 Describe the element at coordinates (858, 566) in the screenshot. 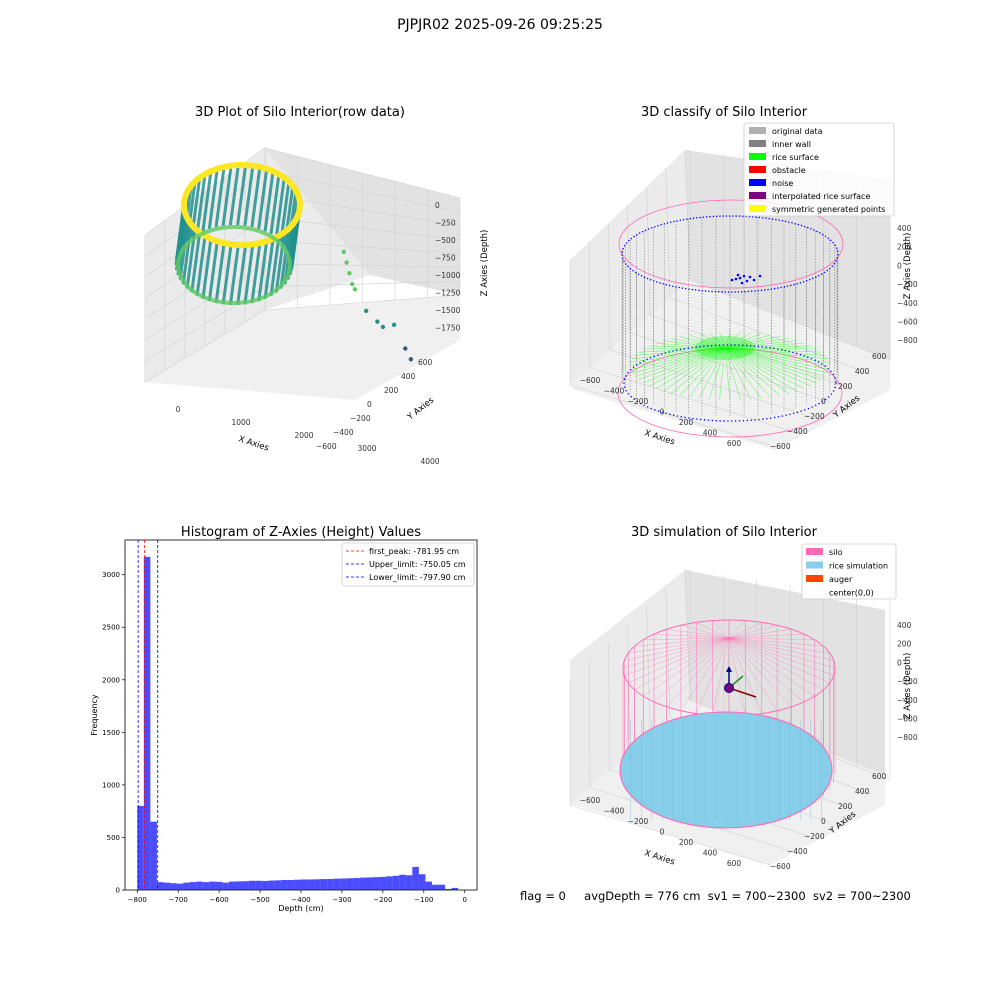

I see `legend-label: rice simulation` at that location.